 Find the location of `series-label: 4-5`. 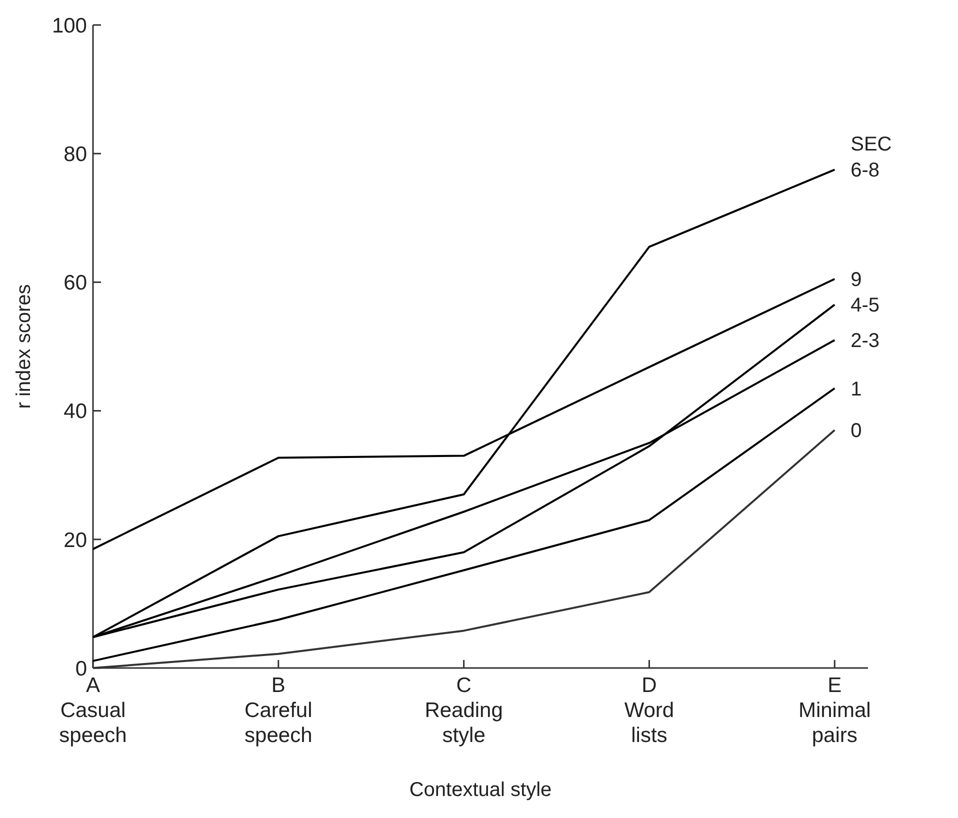

series-label: 4-5 is located at coordinates (865, 305).